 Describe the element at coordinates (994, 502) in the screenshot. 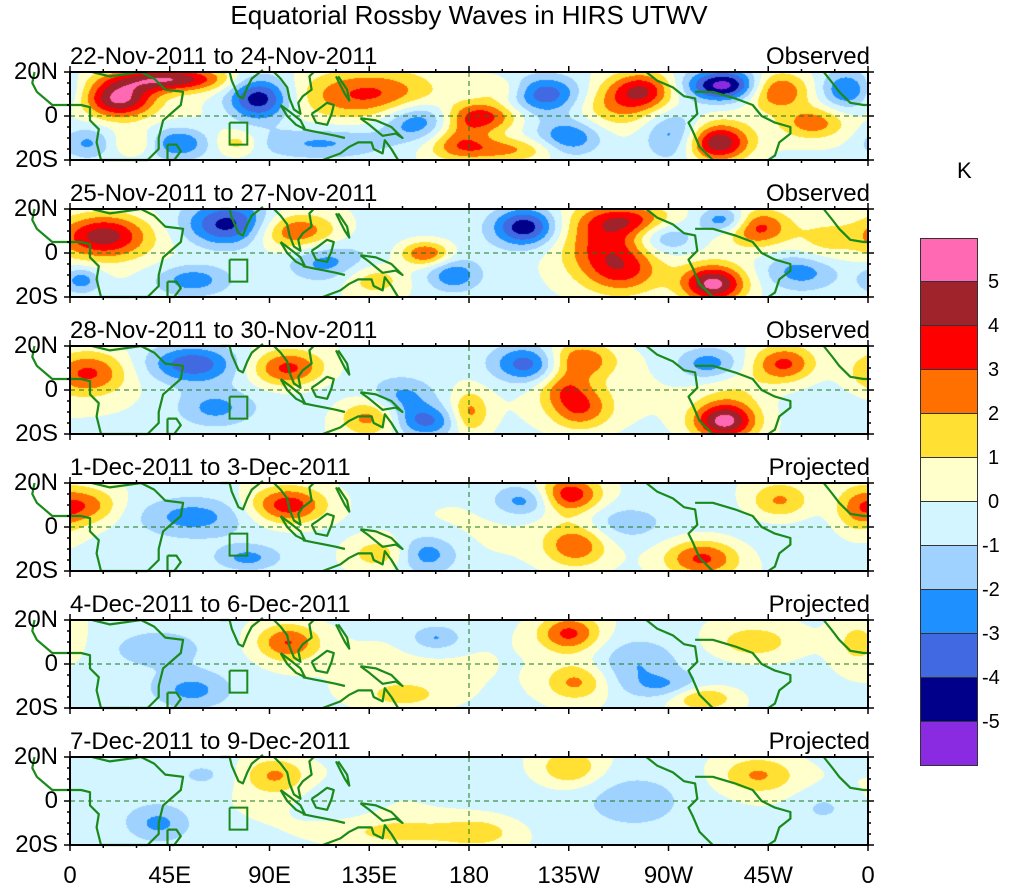

I see `colorbar-level-label: 0` at that location.